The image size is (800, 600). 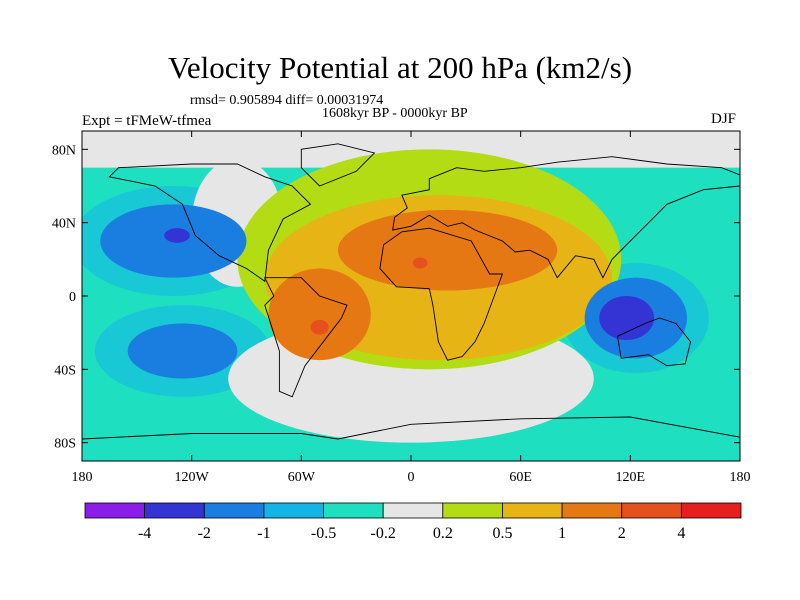 I want to click on x-tick-label-1: 120W, so click(x=192, y=477).